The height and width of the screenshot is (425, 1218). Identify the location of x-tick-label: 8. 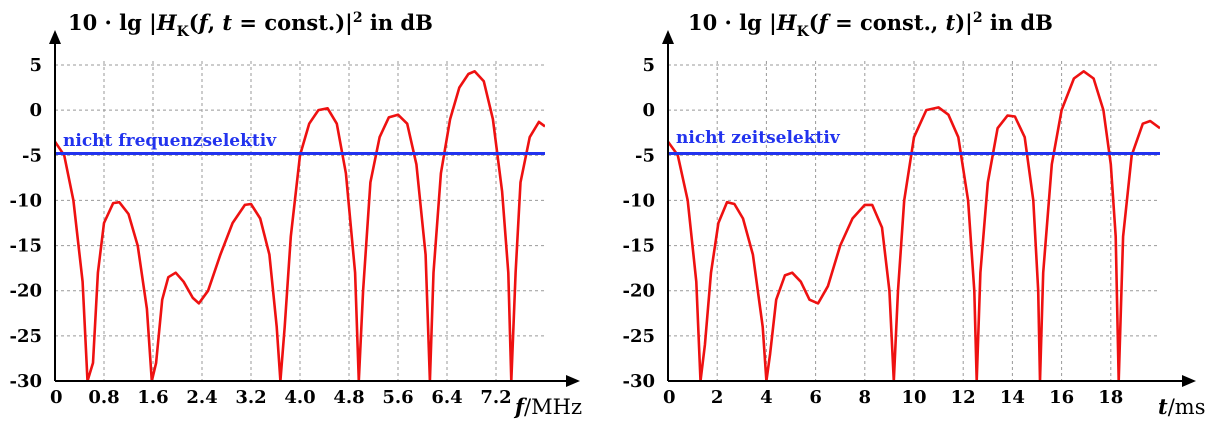
(865, 397).